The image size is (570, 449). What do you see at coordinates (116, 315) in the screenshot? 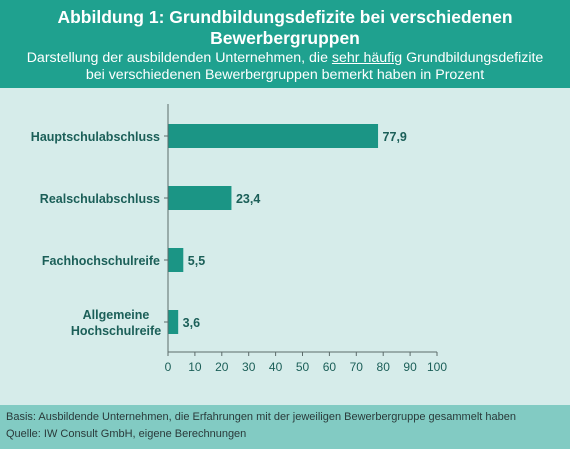
I see `category-label-line: Allgemeine` at bounding box center [116, 315].